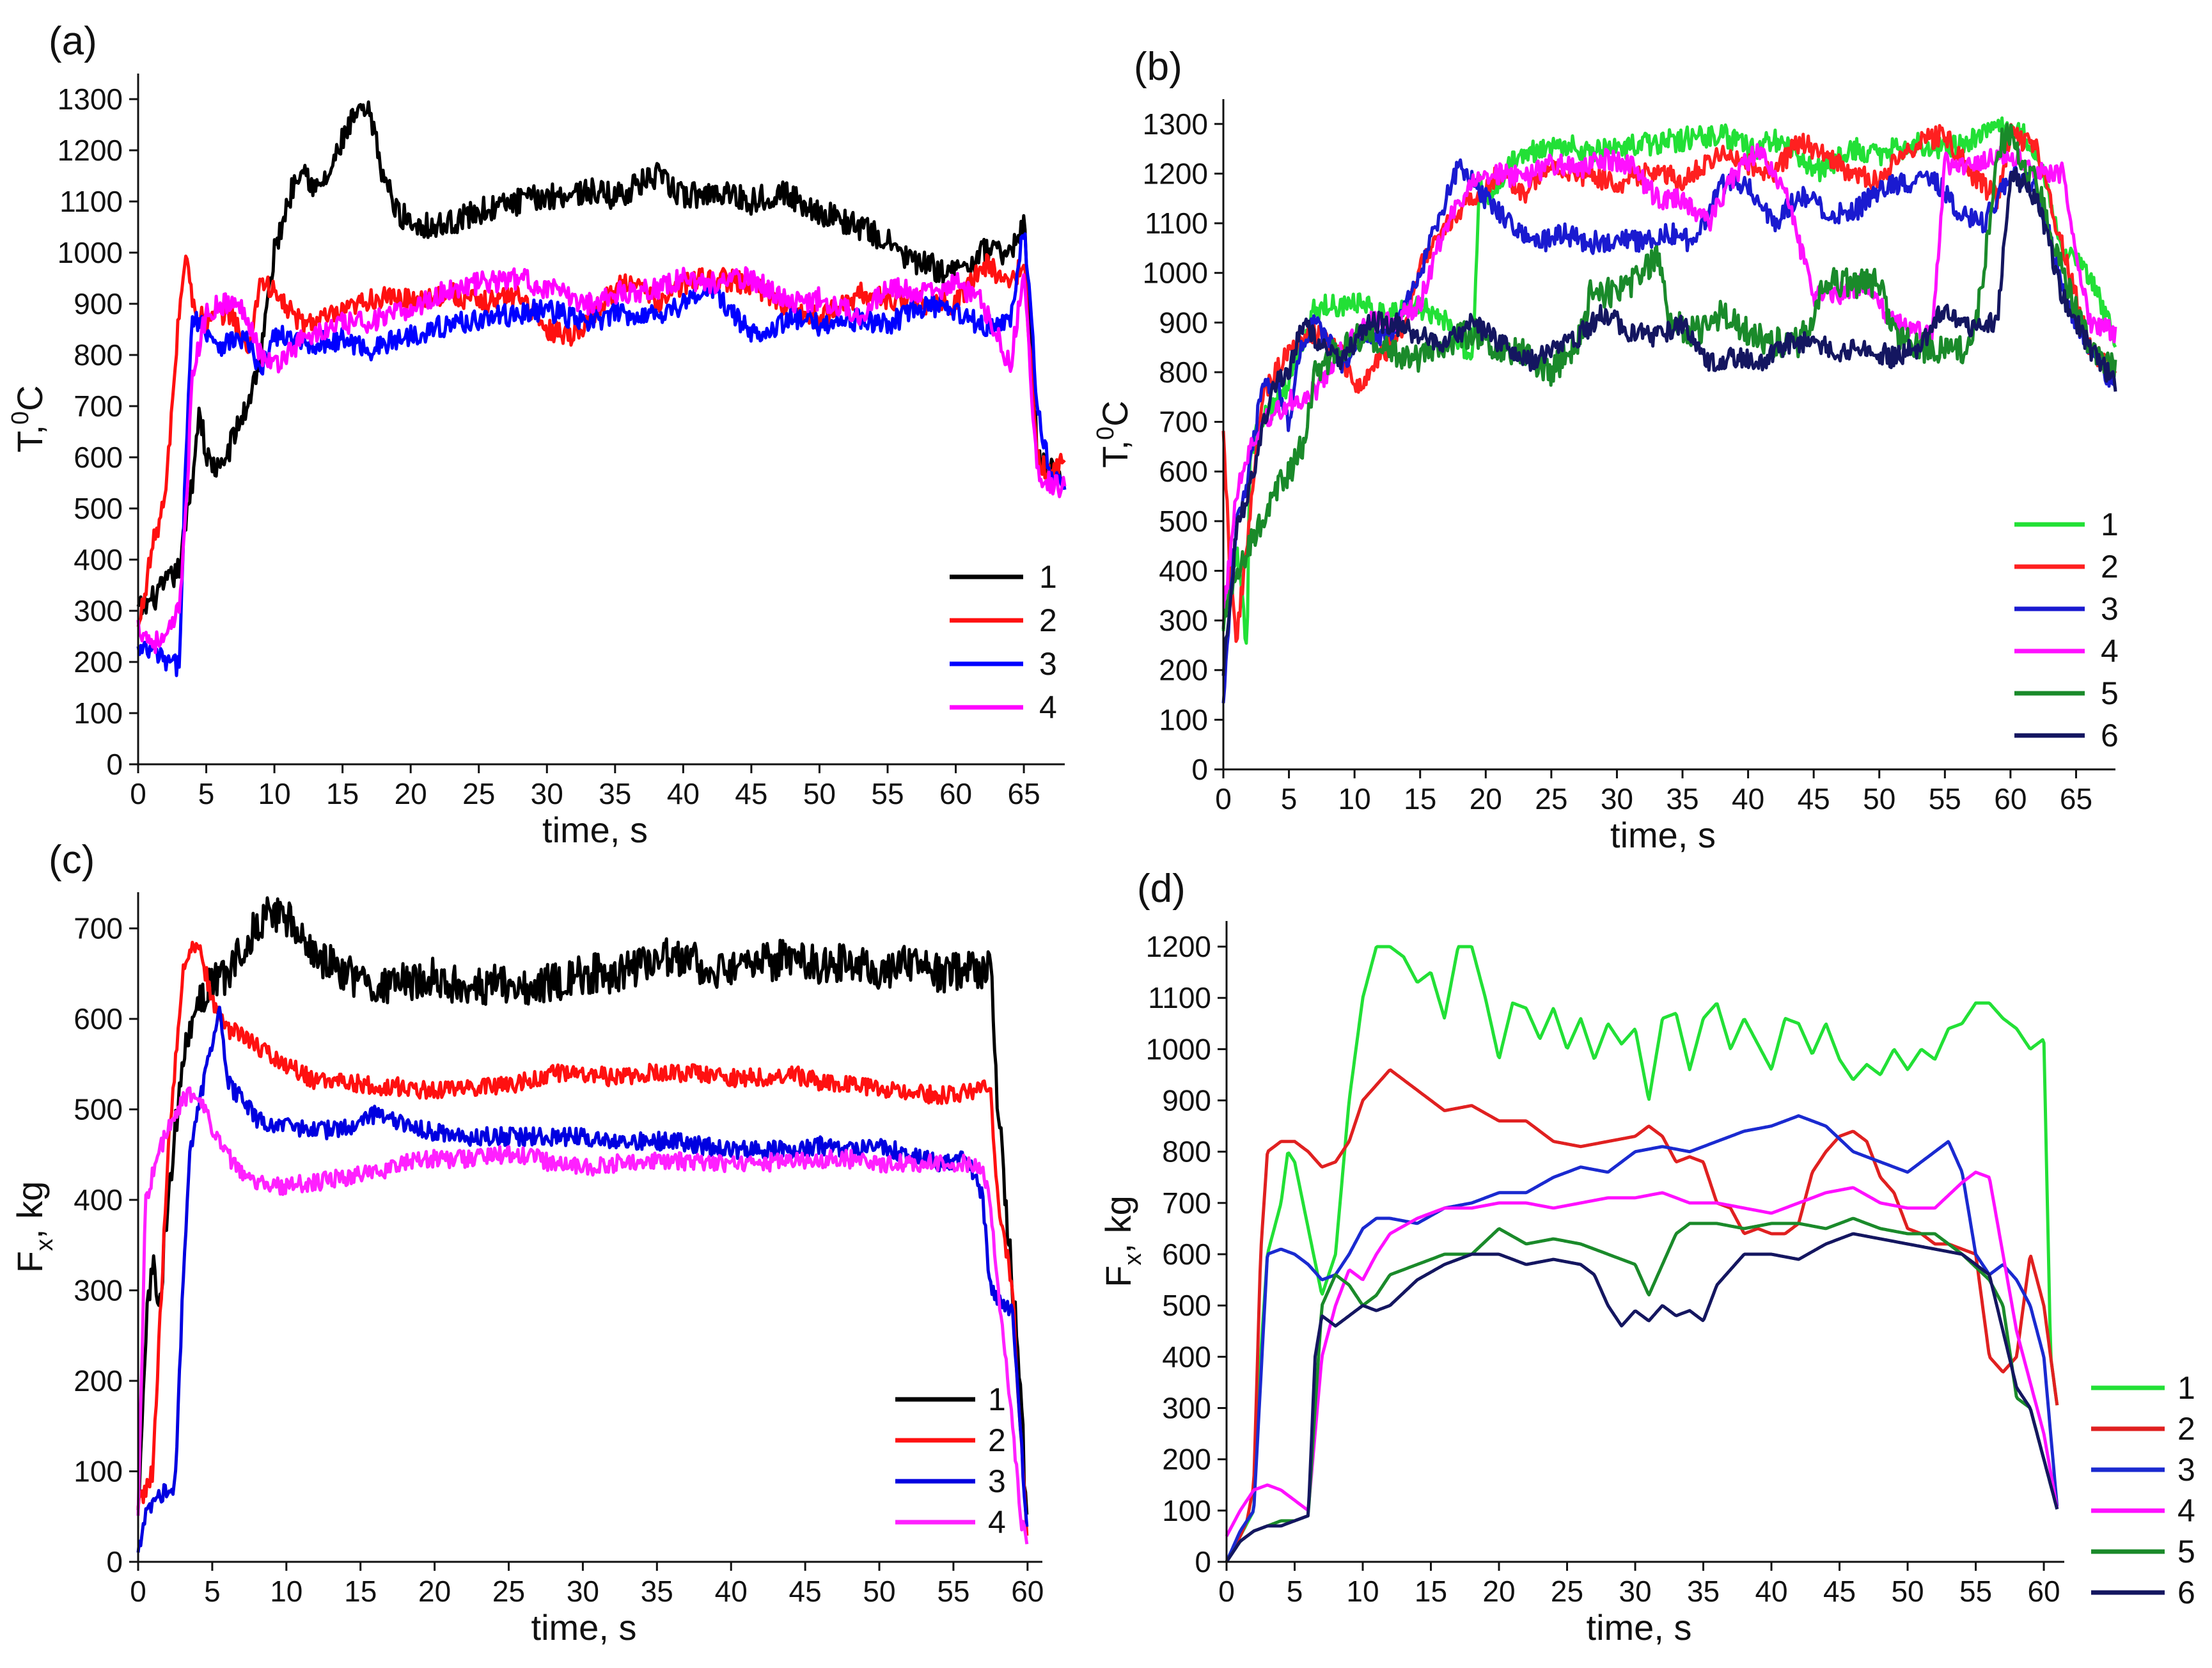 This screenshot has height=1668, width=2212. I want to click on legend-label-5: 5, so click(2186, 1552).